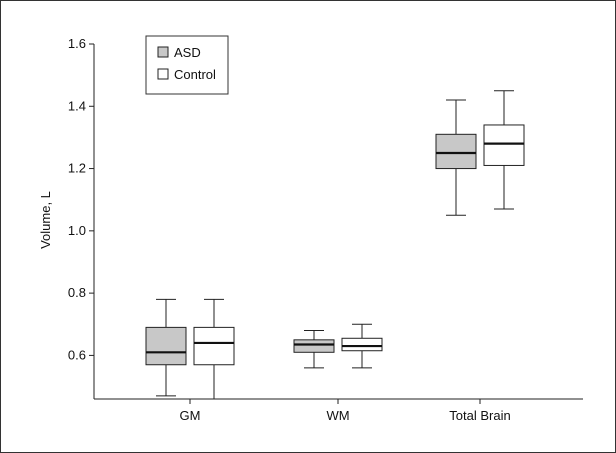  I want to click on box-asd-gm, so click(166, 347).